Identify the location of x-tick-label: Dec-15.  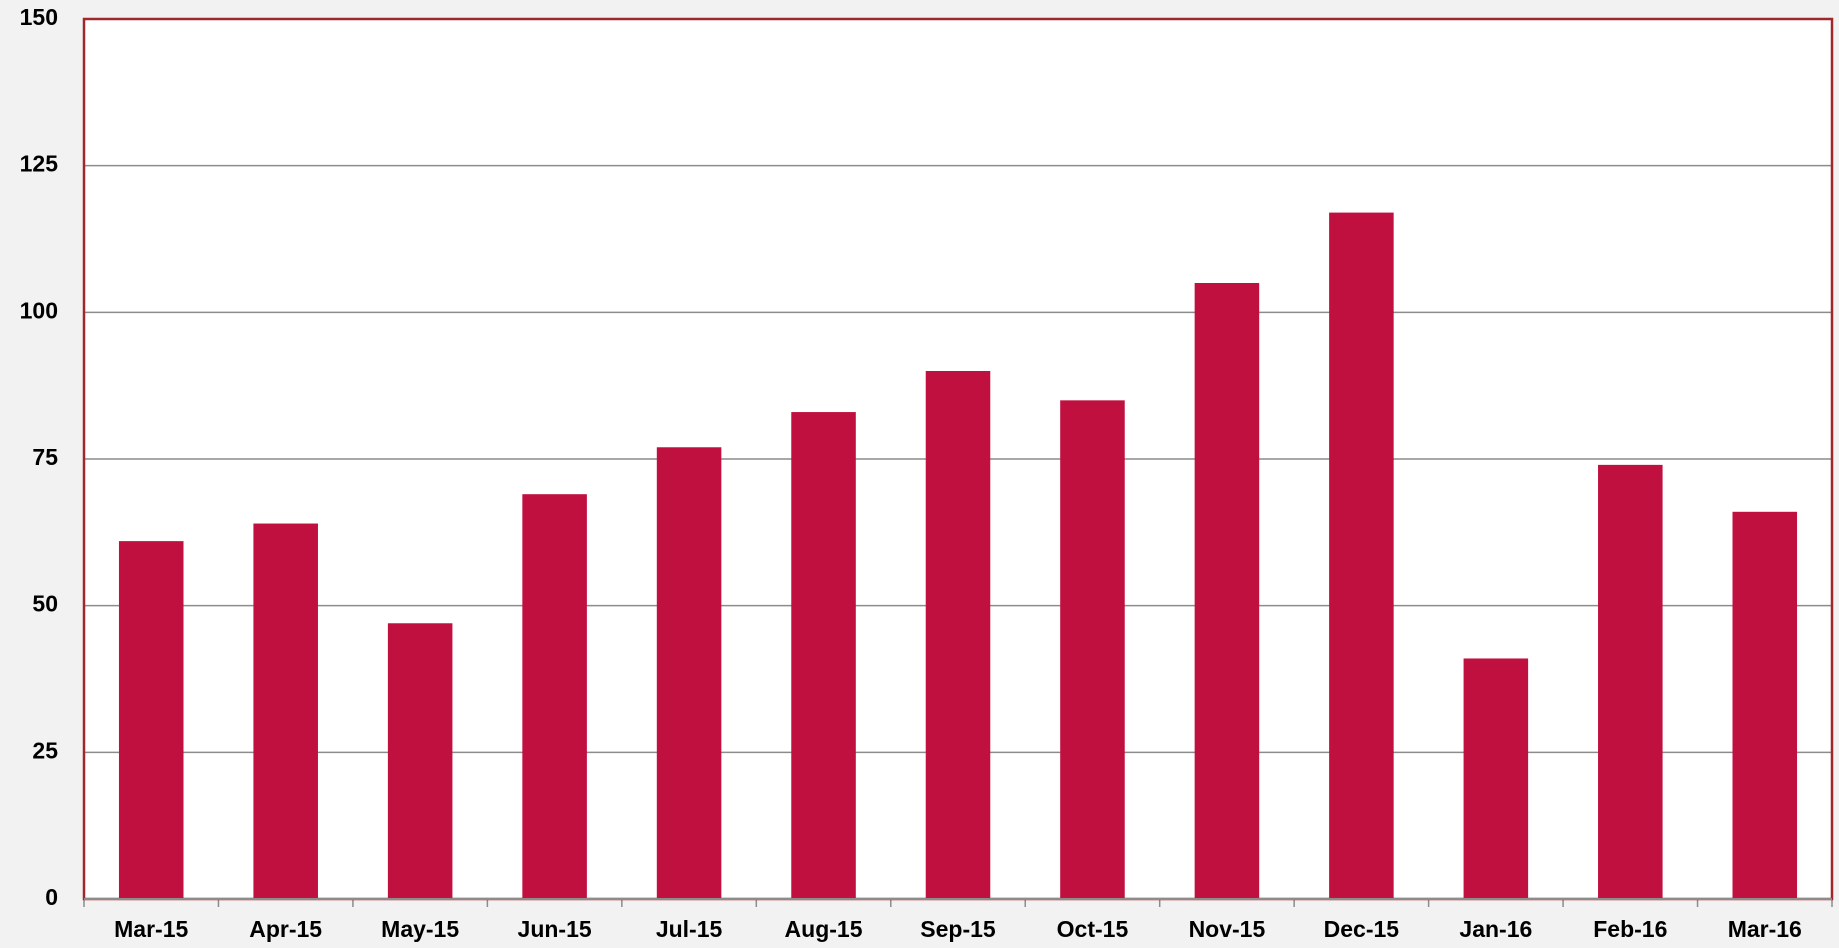
(1362, 929).